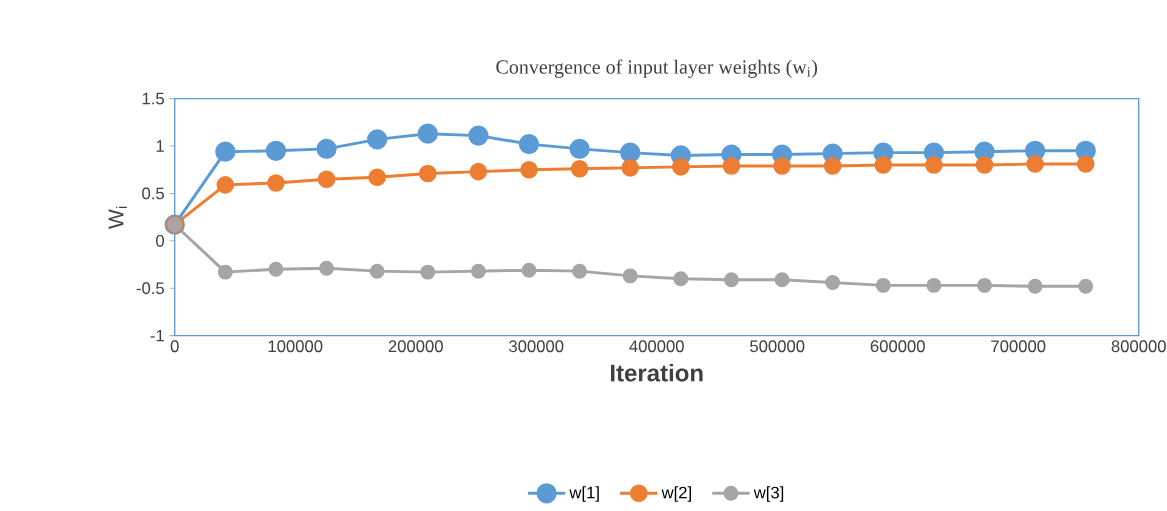 The width and height of the screenshot is (1167, 511). Describe the element at coordinates (415, 346) in the screenshot. I see `x-tick-label: 200000` at that location.